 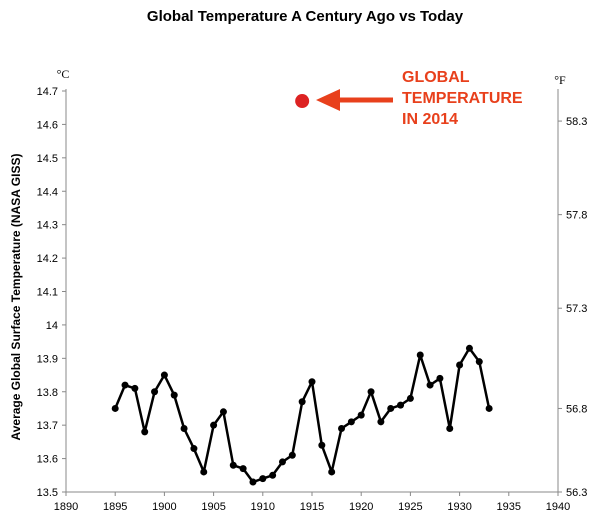 What do you see at coordinates (263, 507) in the screenshot?
I see `x-tick-label: 1910` at bounding box center [263, 507].